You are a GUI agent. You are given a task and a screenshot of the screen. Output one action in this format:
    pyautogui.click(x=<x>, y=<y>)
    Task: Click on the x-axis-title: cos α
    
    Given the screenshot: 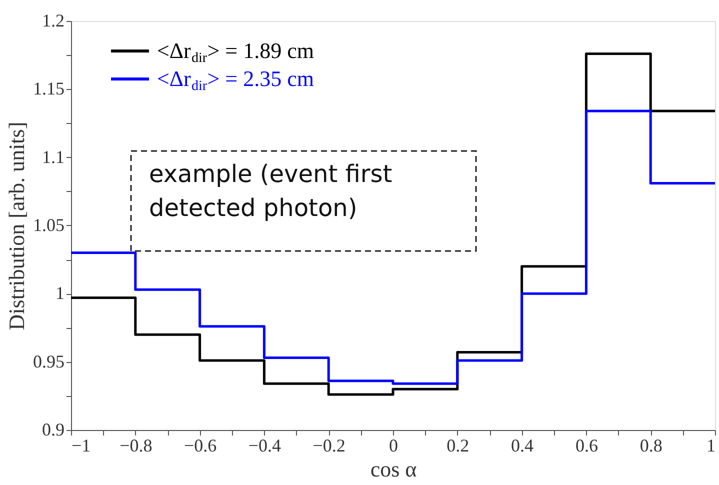 What is the action you would take?
    pyautogui.click(x=394, y=469)
    